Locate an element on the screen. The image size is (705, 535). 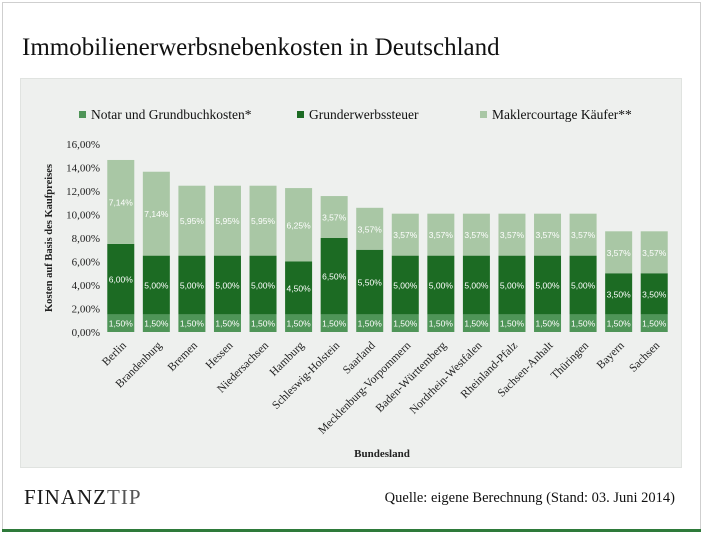
y-tick-label: 4,00% is located at coordinates (86, 286).